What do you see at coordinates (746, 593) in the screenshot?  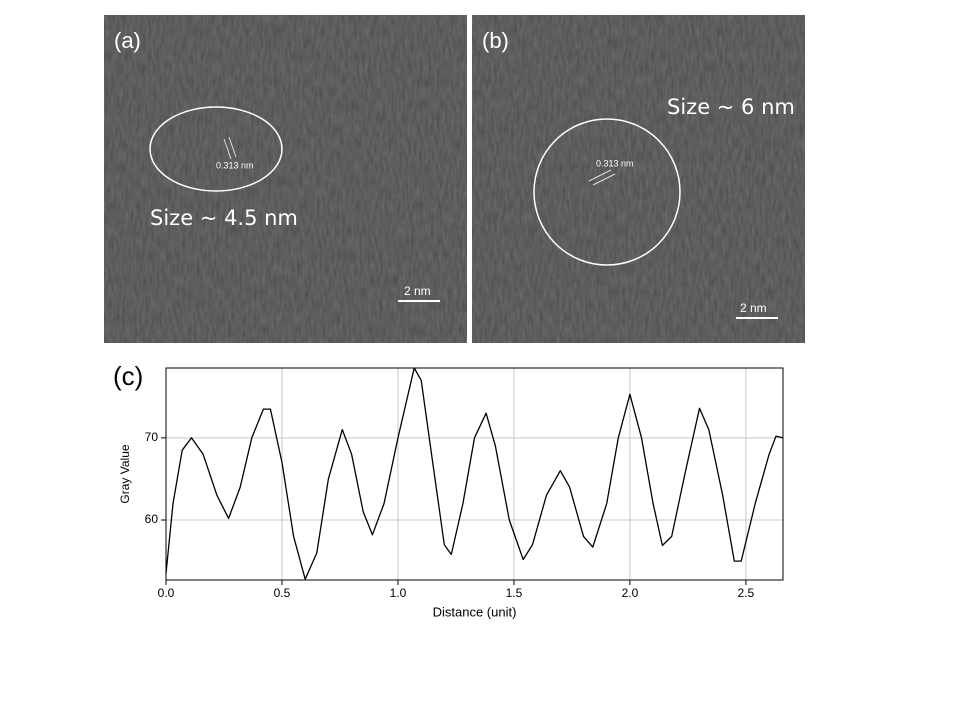 I see `x-tick-label: 2.5` at bounding box center [746, 593].